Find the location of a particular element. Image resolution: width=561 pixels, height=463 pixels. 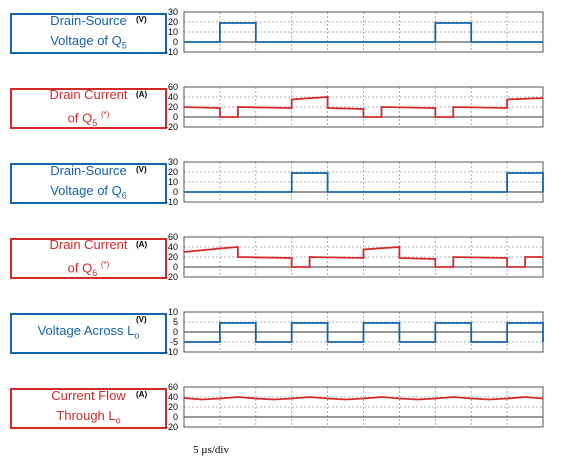

signal-label-1: Drain-Source Voltage of Q5 is located at coordinates (88, 33).